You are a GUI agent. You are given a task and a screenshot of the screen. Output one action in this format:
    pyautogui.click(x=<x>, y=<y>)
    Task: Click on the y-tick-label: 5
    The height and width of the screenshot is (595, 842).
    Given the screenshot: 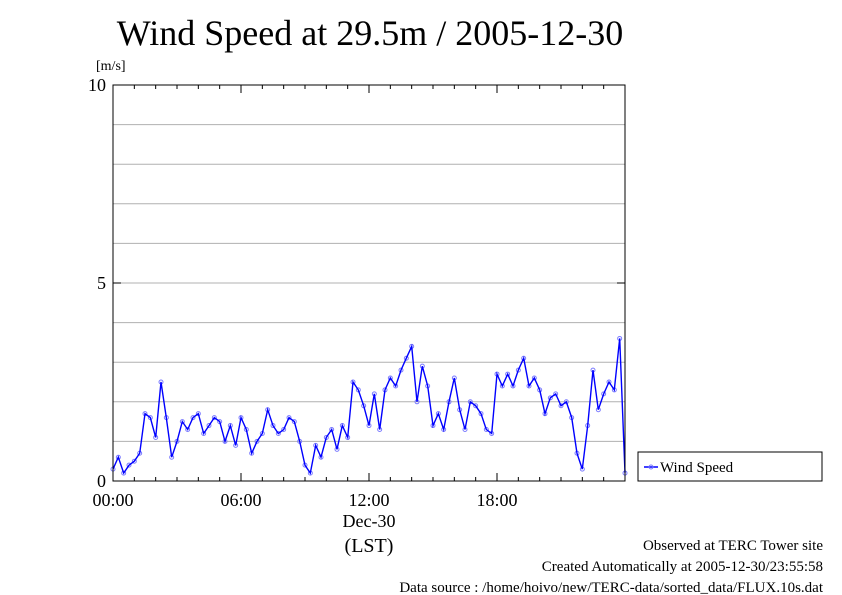 What is the action you would take?
    pyautogui.click(x=101, y=283)
    